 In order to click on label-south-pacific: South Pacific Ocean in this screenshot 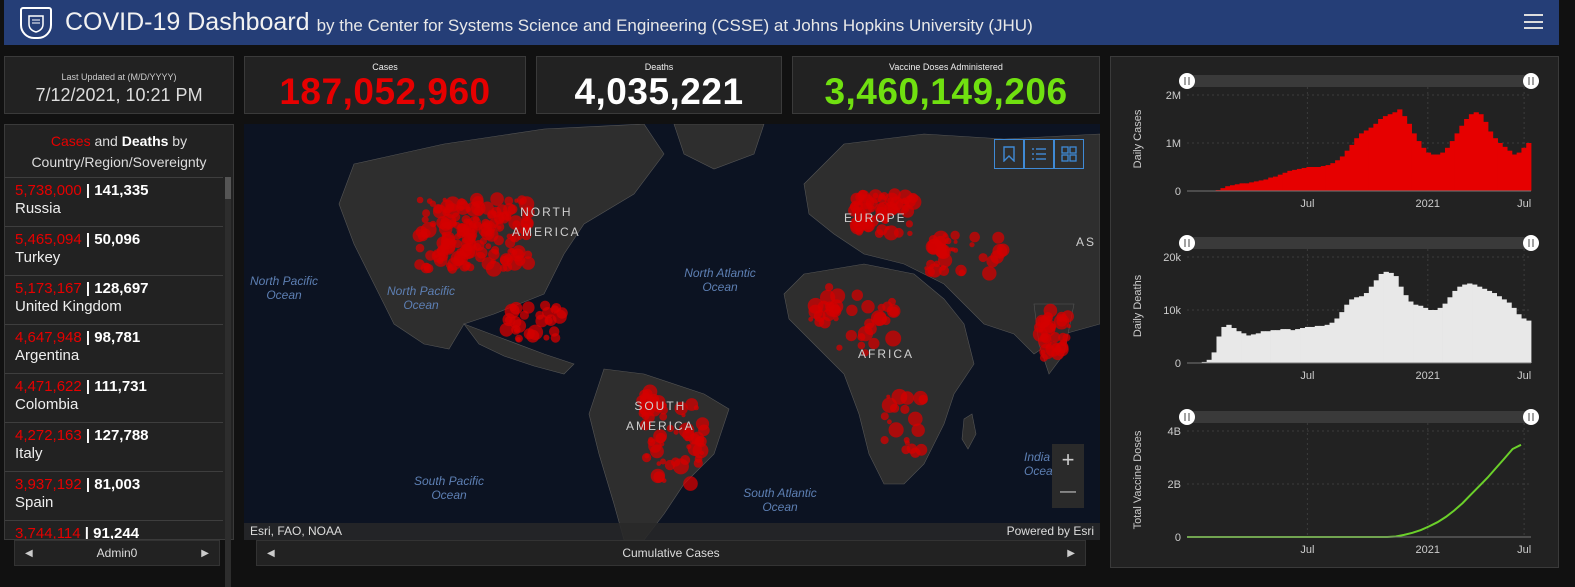, I will do `click(449, 488)`.